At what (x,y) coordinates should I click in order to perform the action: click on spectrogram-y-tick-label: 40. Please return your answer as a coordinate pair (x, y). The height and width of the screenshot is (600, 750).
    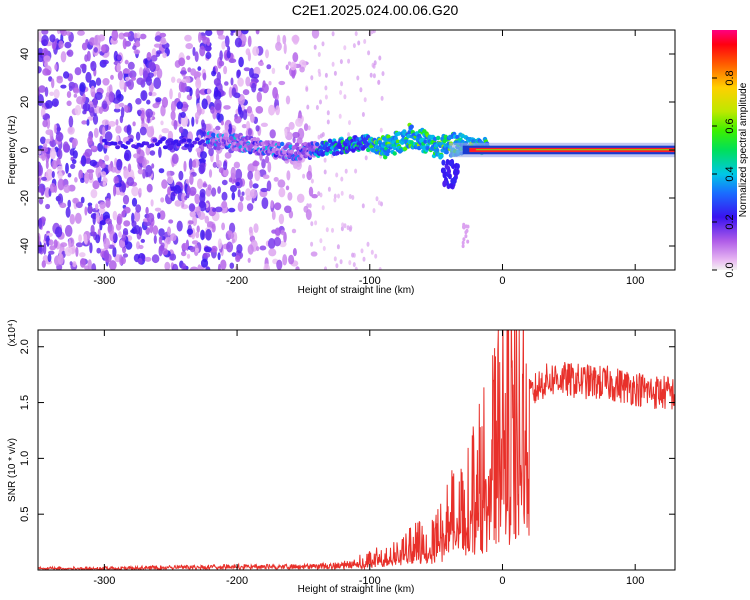
    Looking at the image, I should click on (25, 54).